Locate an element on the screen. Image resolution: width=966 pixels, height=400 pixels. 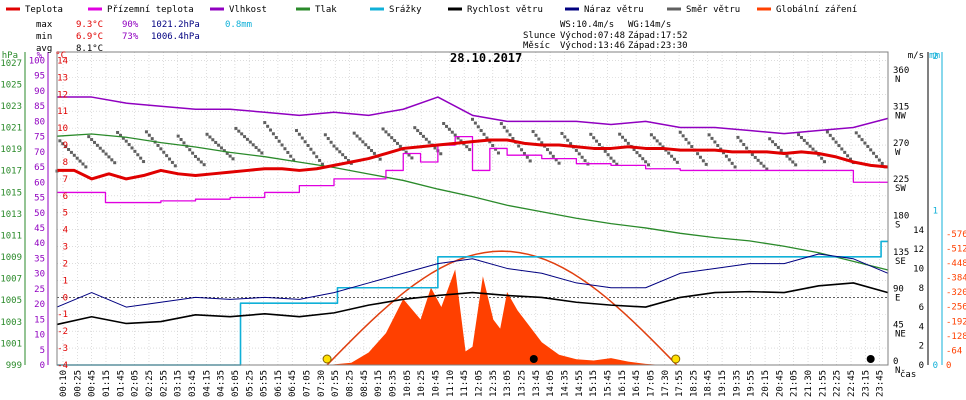
x-tick: 11:45 is located at coordinates (465, 383).